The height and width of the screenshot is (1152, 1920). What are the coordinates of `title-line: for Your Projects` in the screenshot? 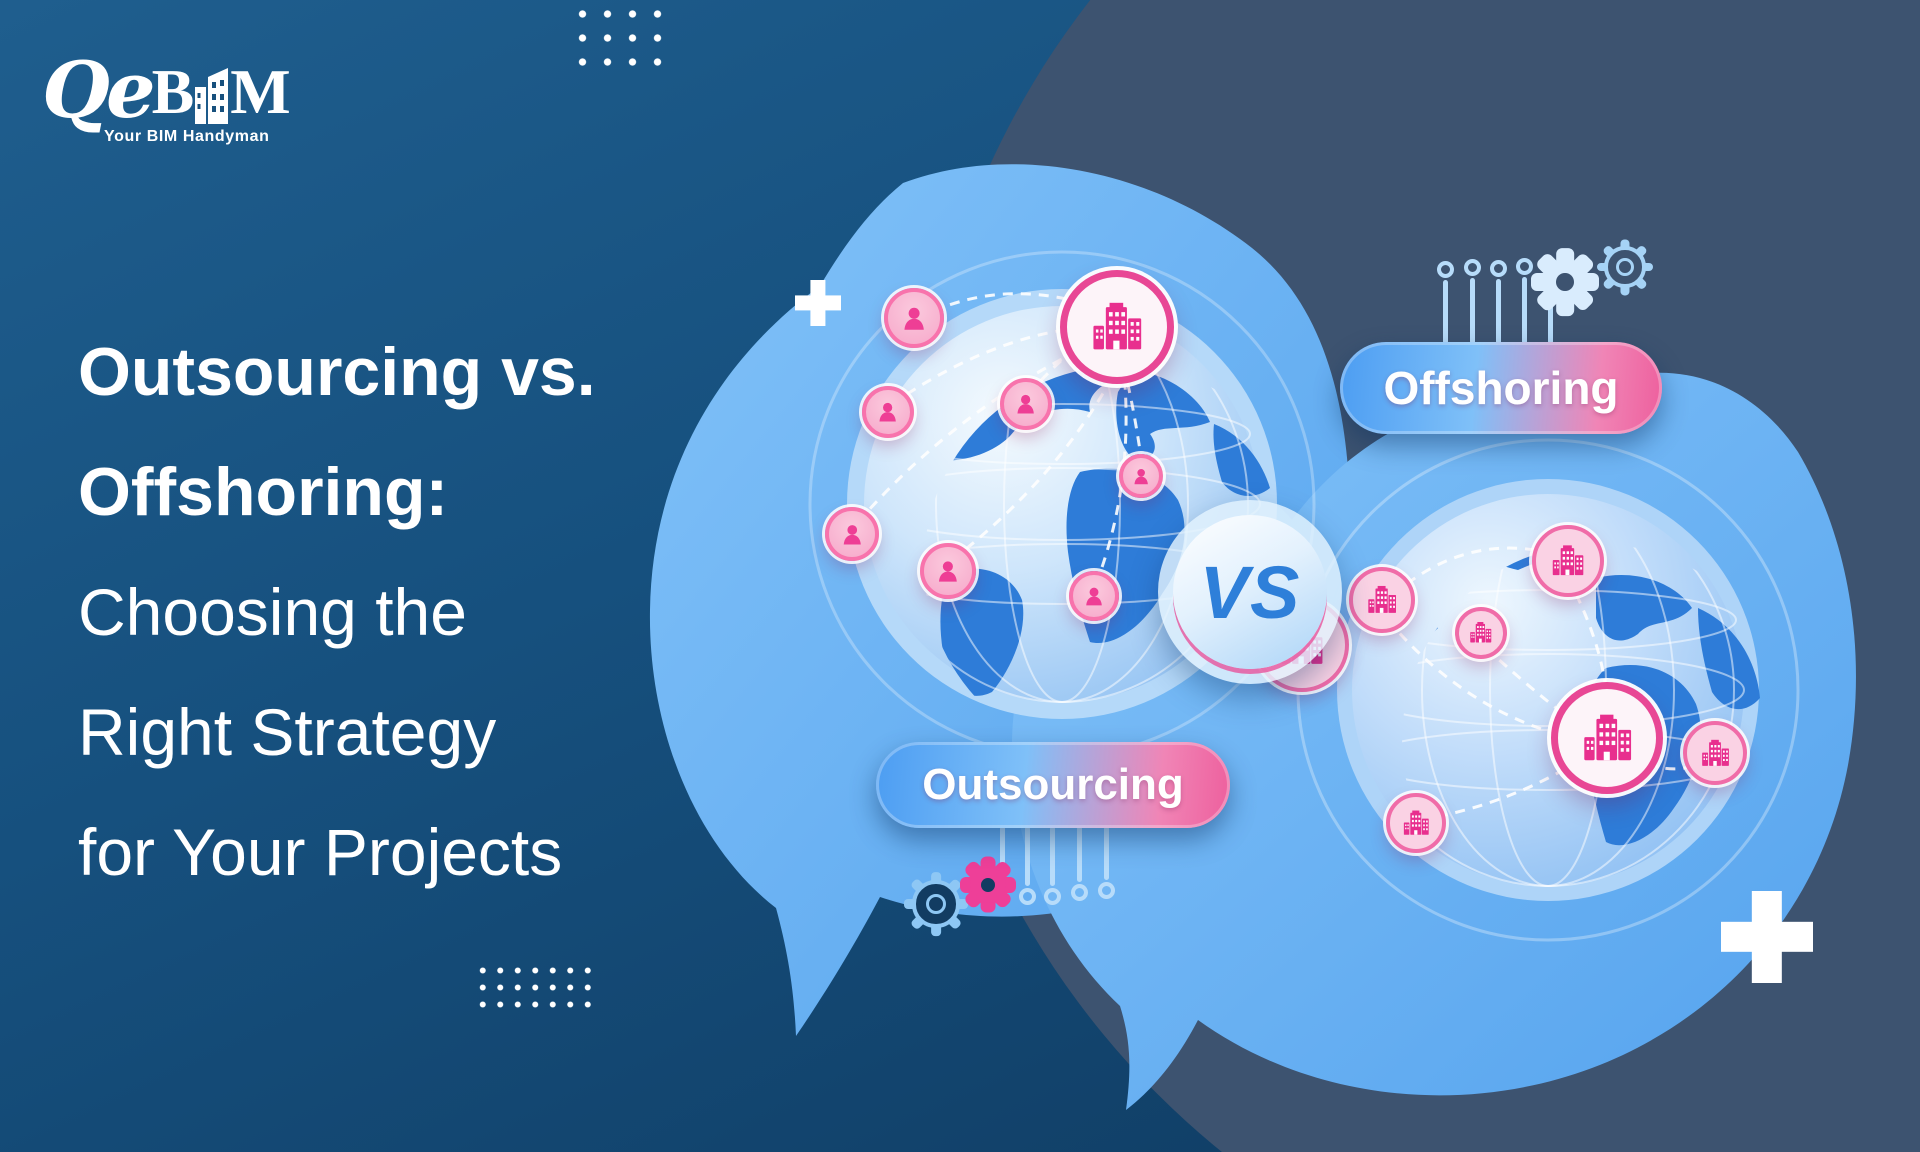 It's located at (320, 852).